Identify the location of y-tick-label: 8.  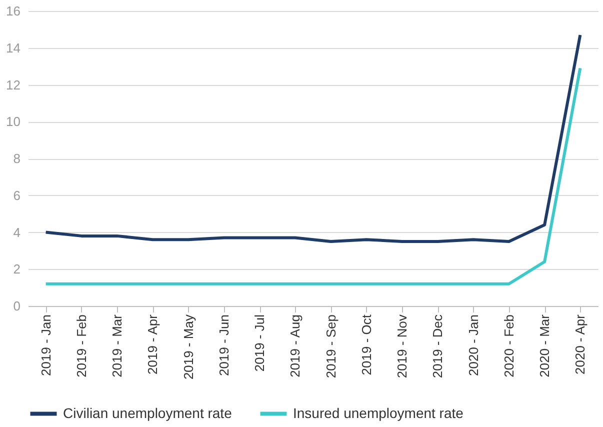
(16, 158).